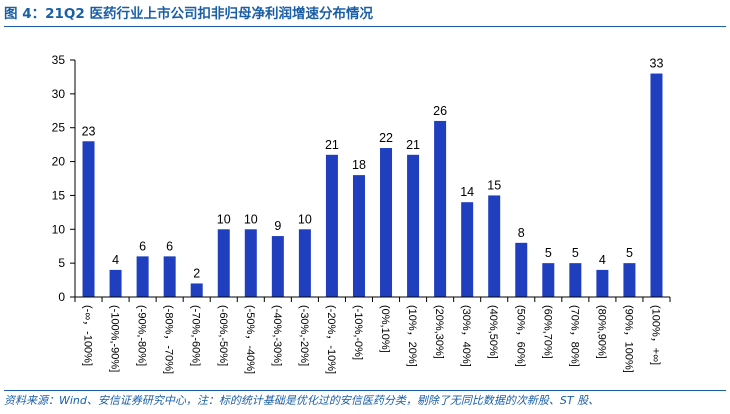  What do you see at coordinates (88, 335) in the screenshot?
I see `x-category-label: (-∞，-100%]` at bounding box center [88, 335].